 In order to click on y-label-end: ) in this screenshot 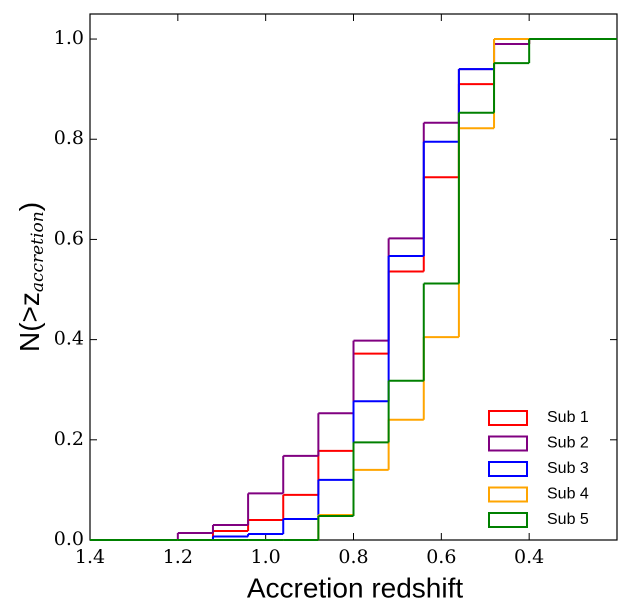, I will do `click(29, 206)`.